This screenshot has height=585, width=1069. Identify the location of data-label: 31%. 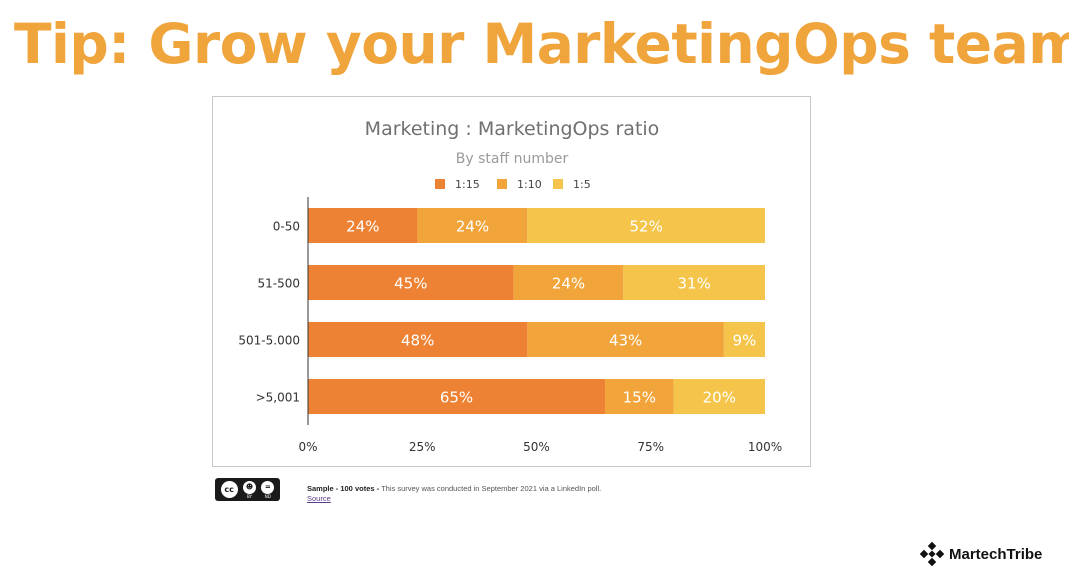
(693, 284).